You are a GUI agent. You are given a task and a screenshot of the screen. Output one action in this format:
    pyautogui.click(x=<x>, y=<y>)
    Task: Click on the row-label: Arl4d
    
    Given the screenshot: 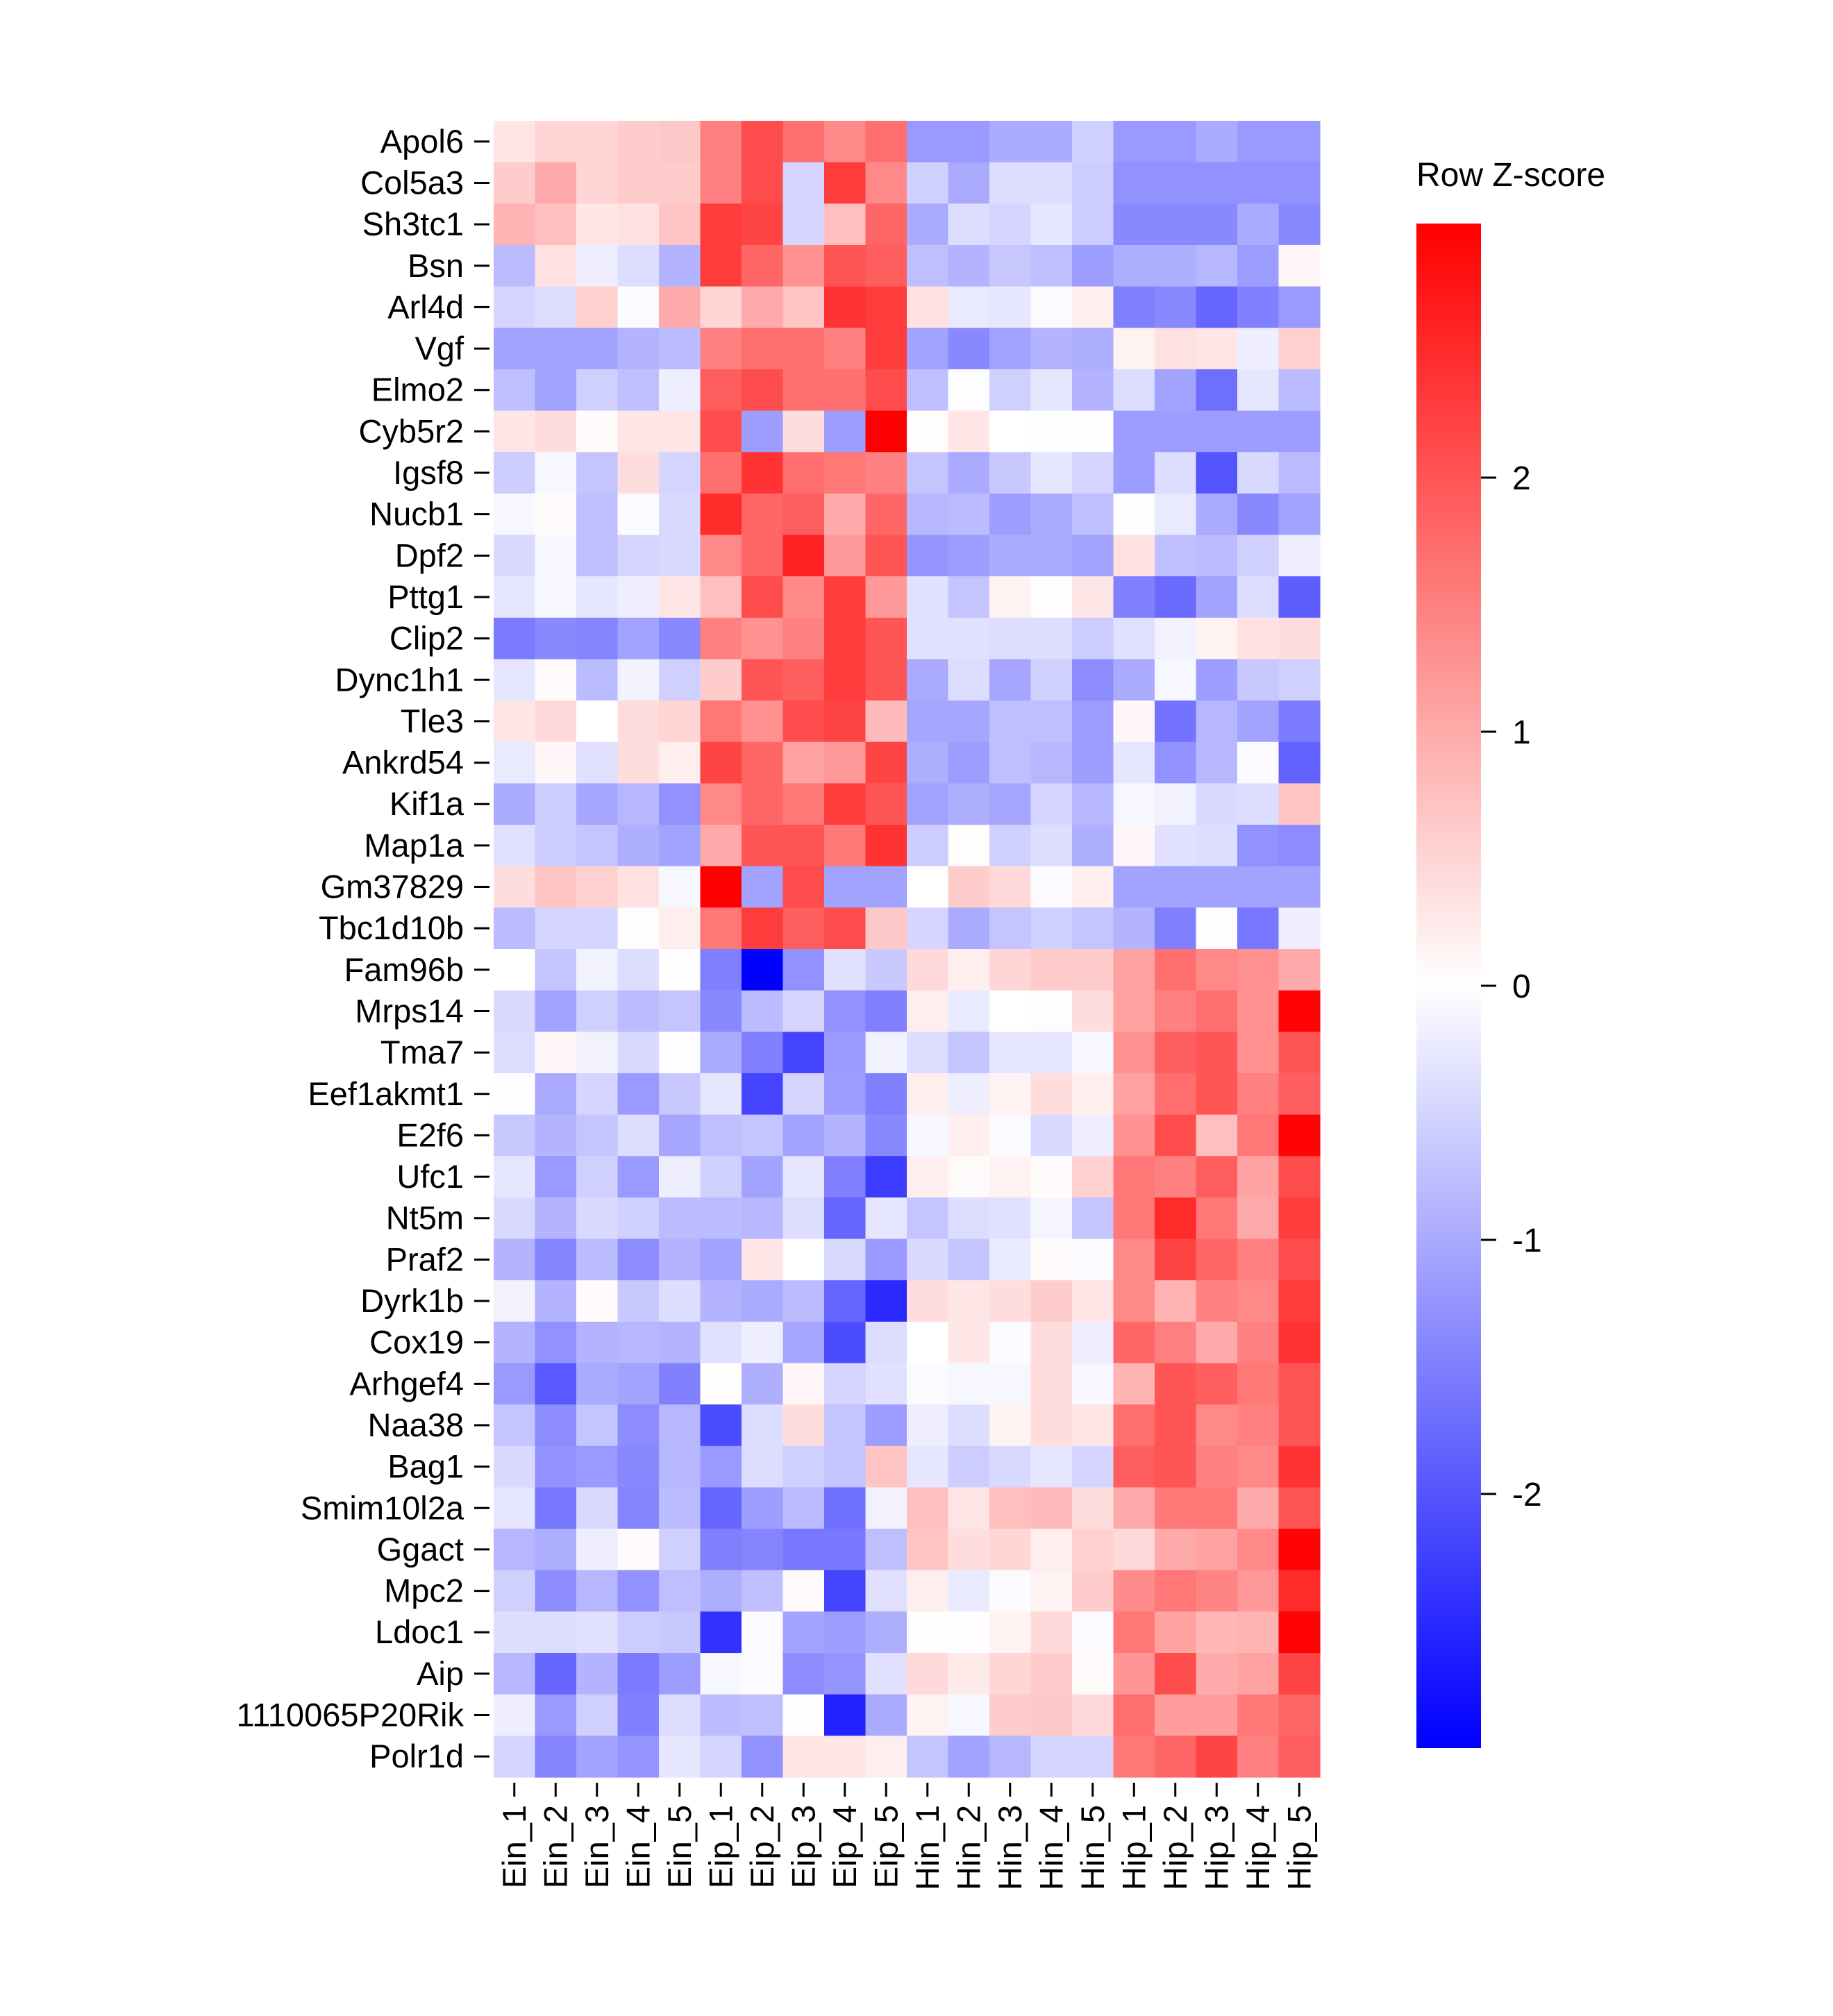 What is the action you would take?
    pyautogui.click(x=425, y=306)
    